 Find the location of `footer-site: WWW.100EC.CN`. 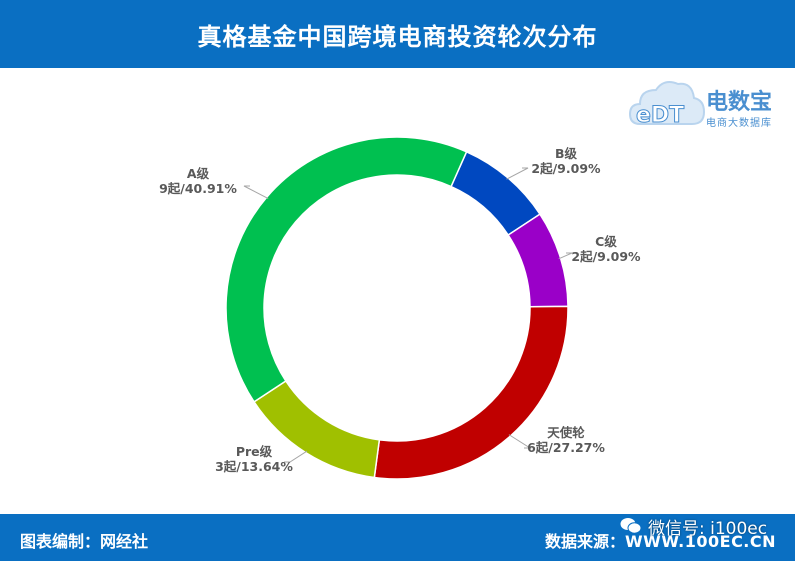

footer-site: WWW.100EC.CN is located at coordinates (701, 541).